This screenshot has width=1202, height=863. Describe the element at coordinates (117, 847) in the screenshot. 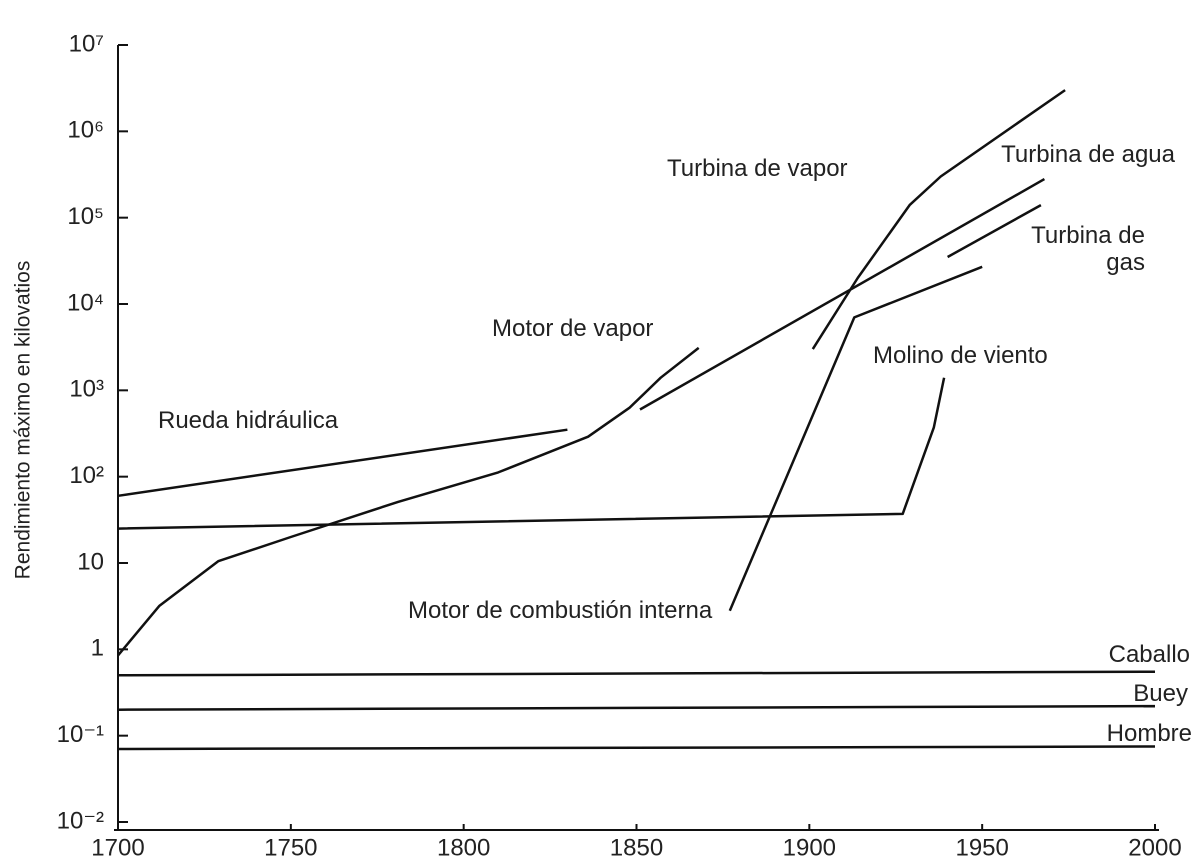

I see `x-tick-label: 1700` at that location.